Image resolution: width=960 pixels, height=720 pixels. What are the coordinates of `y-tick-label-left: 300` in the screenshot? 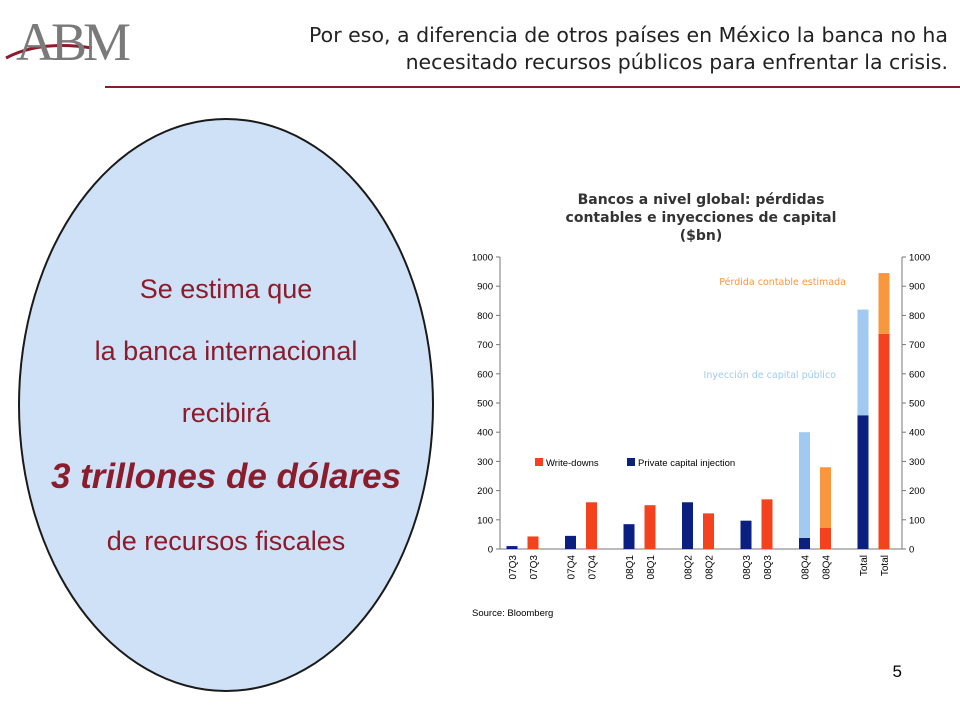 It's located at (485, 462).